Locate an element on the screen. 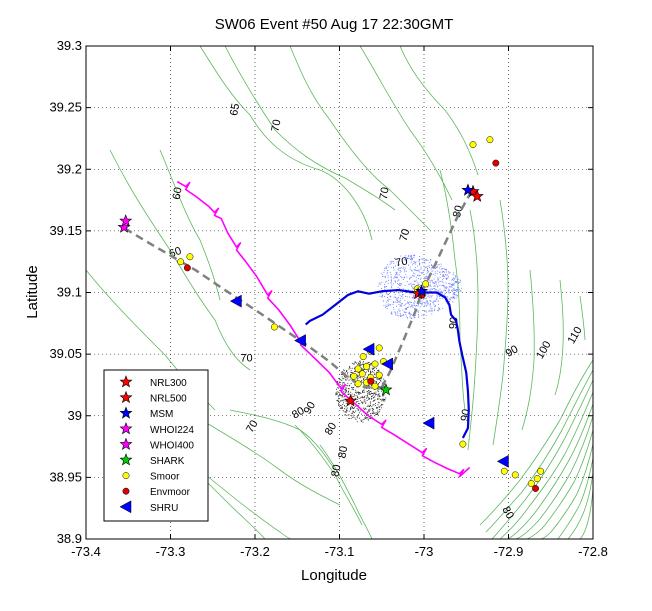  smoor-marker is located at coordinates (375, 364).